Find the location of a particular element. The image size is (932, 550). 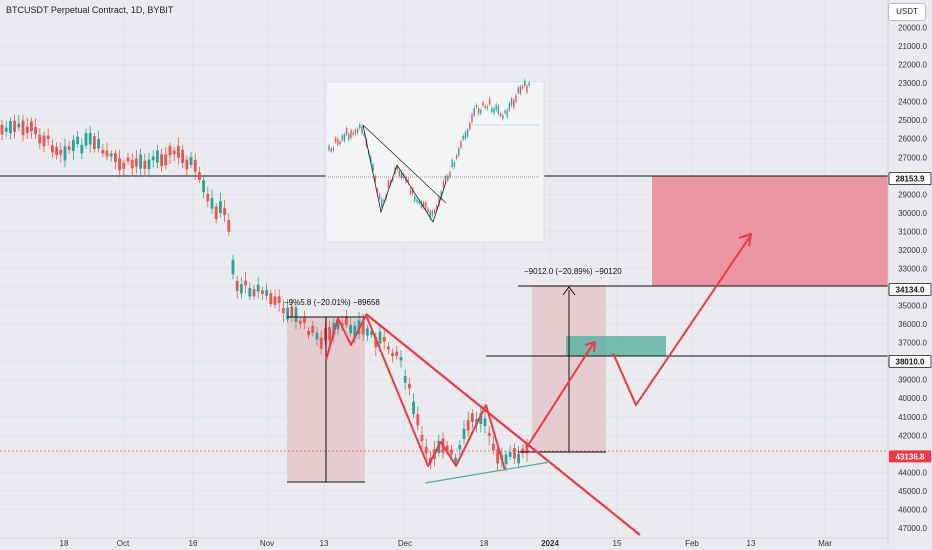

chart-title: BTCUSDT Perpetual Contract, 1D, BYBIT is located at coordinates (90, 10).